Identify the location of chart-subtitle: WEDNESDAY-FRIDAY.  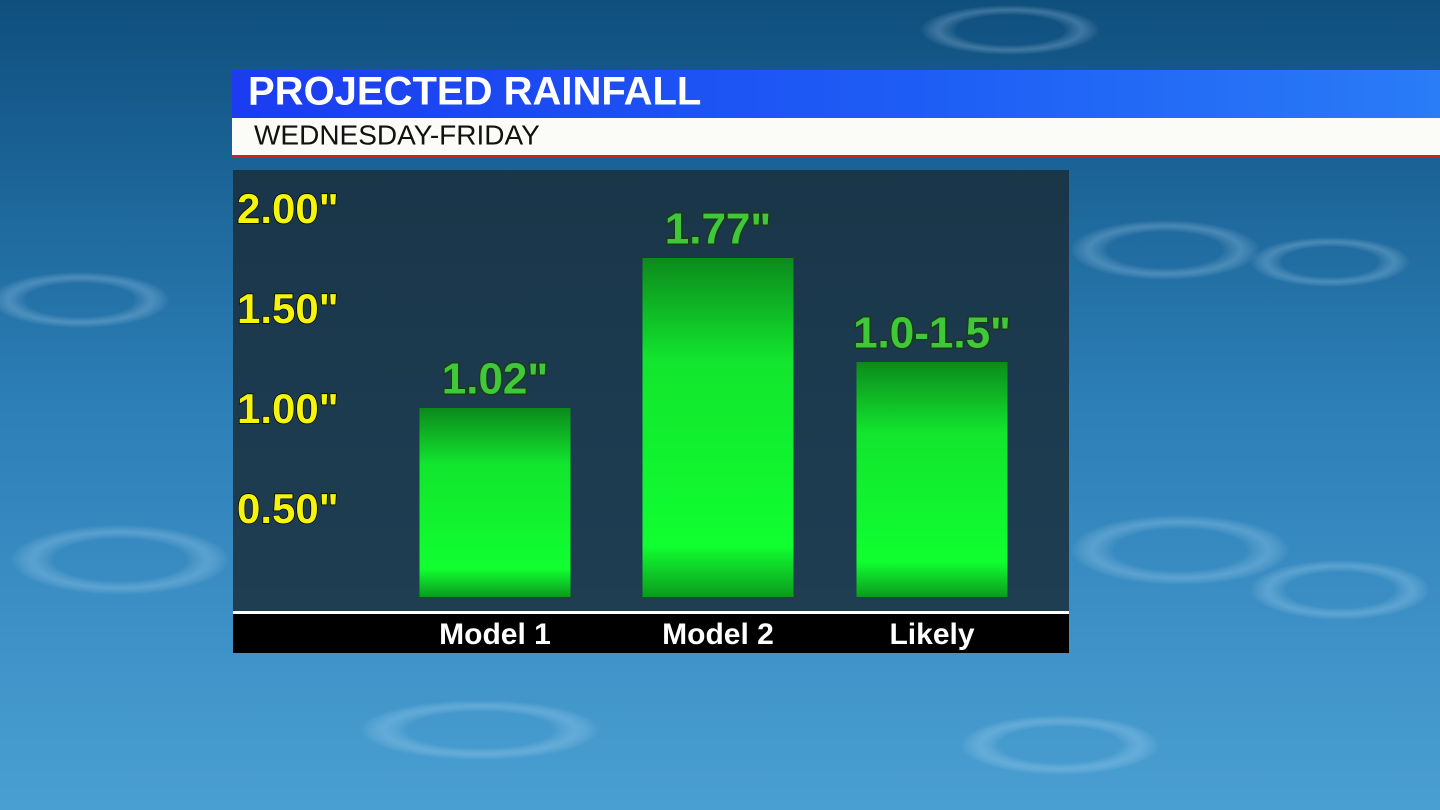
(397, 134).